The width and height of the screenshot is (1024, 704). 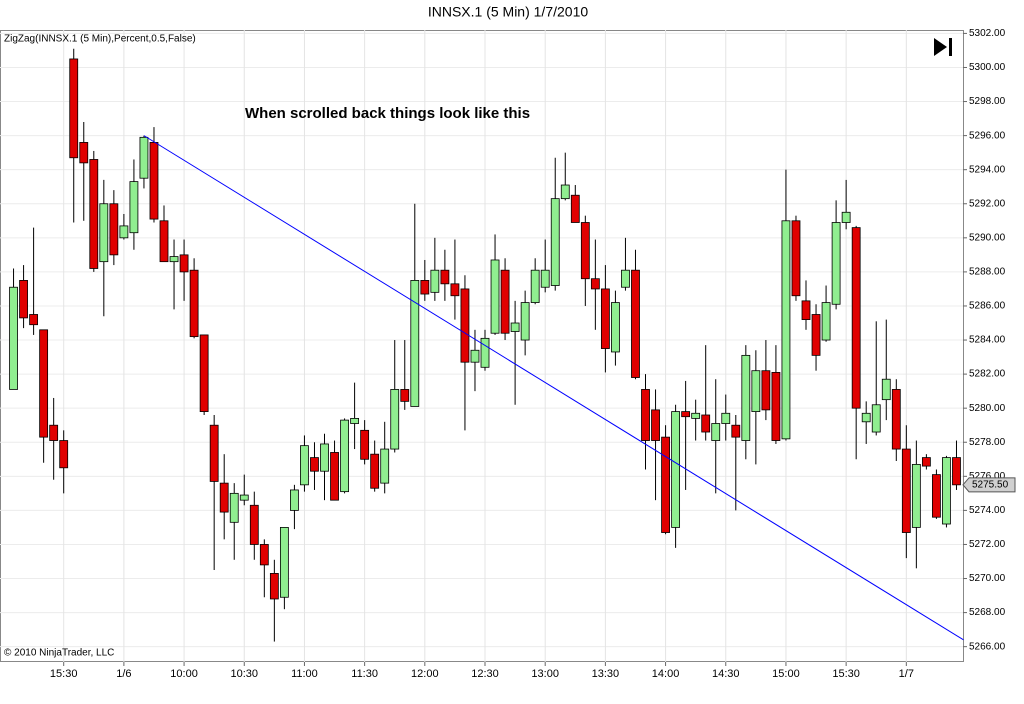 I want to click on x-tick-label: 12:30, so click(x=485, y=674).